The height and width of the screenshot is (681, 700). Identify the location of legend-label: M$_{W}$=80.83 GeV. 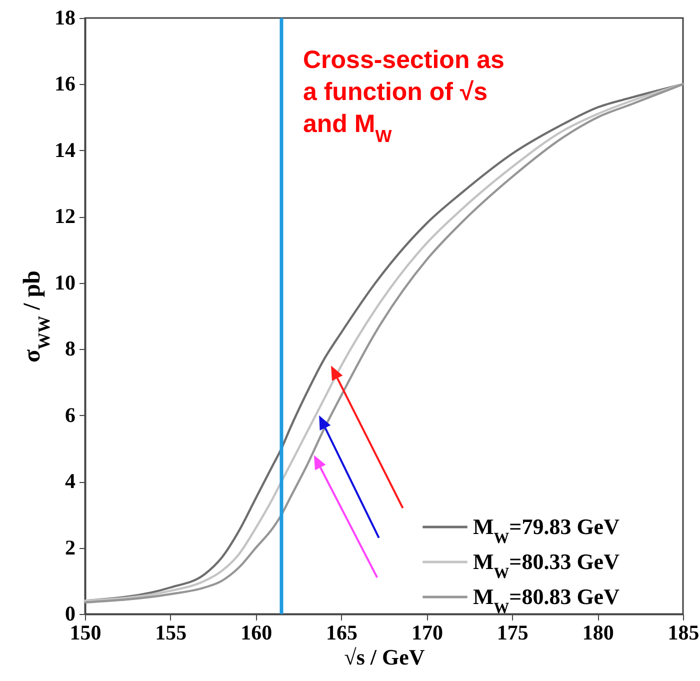
(546, 600).